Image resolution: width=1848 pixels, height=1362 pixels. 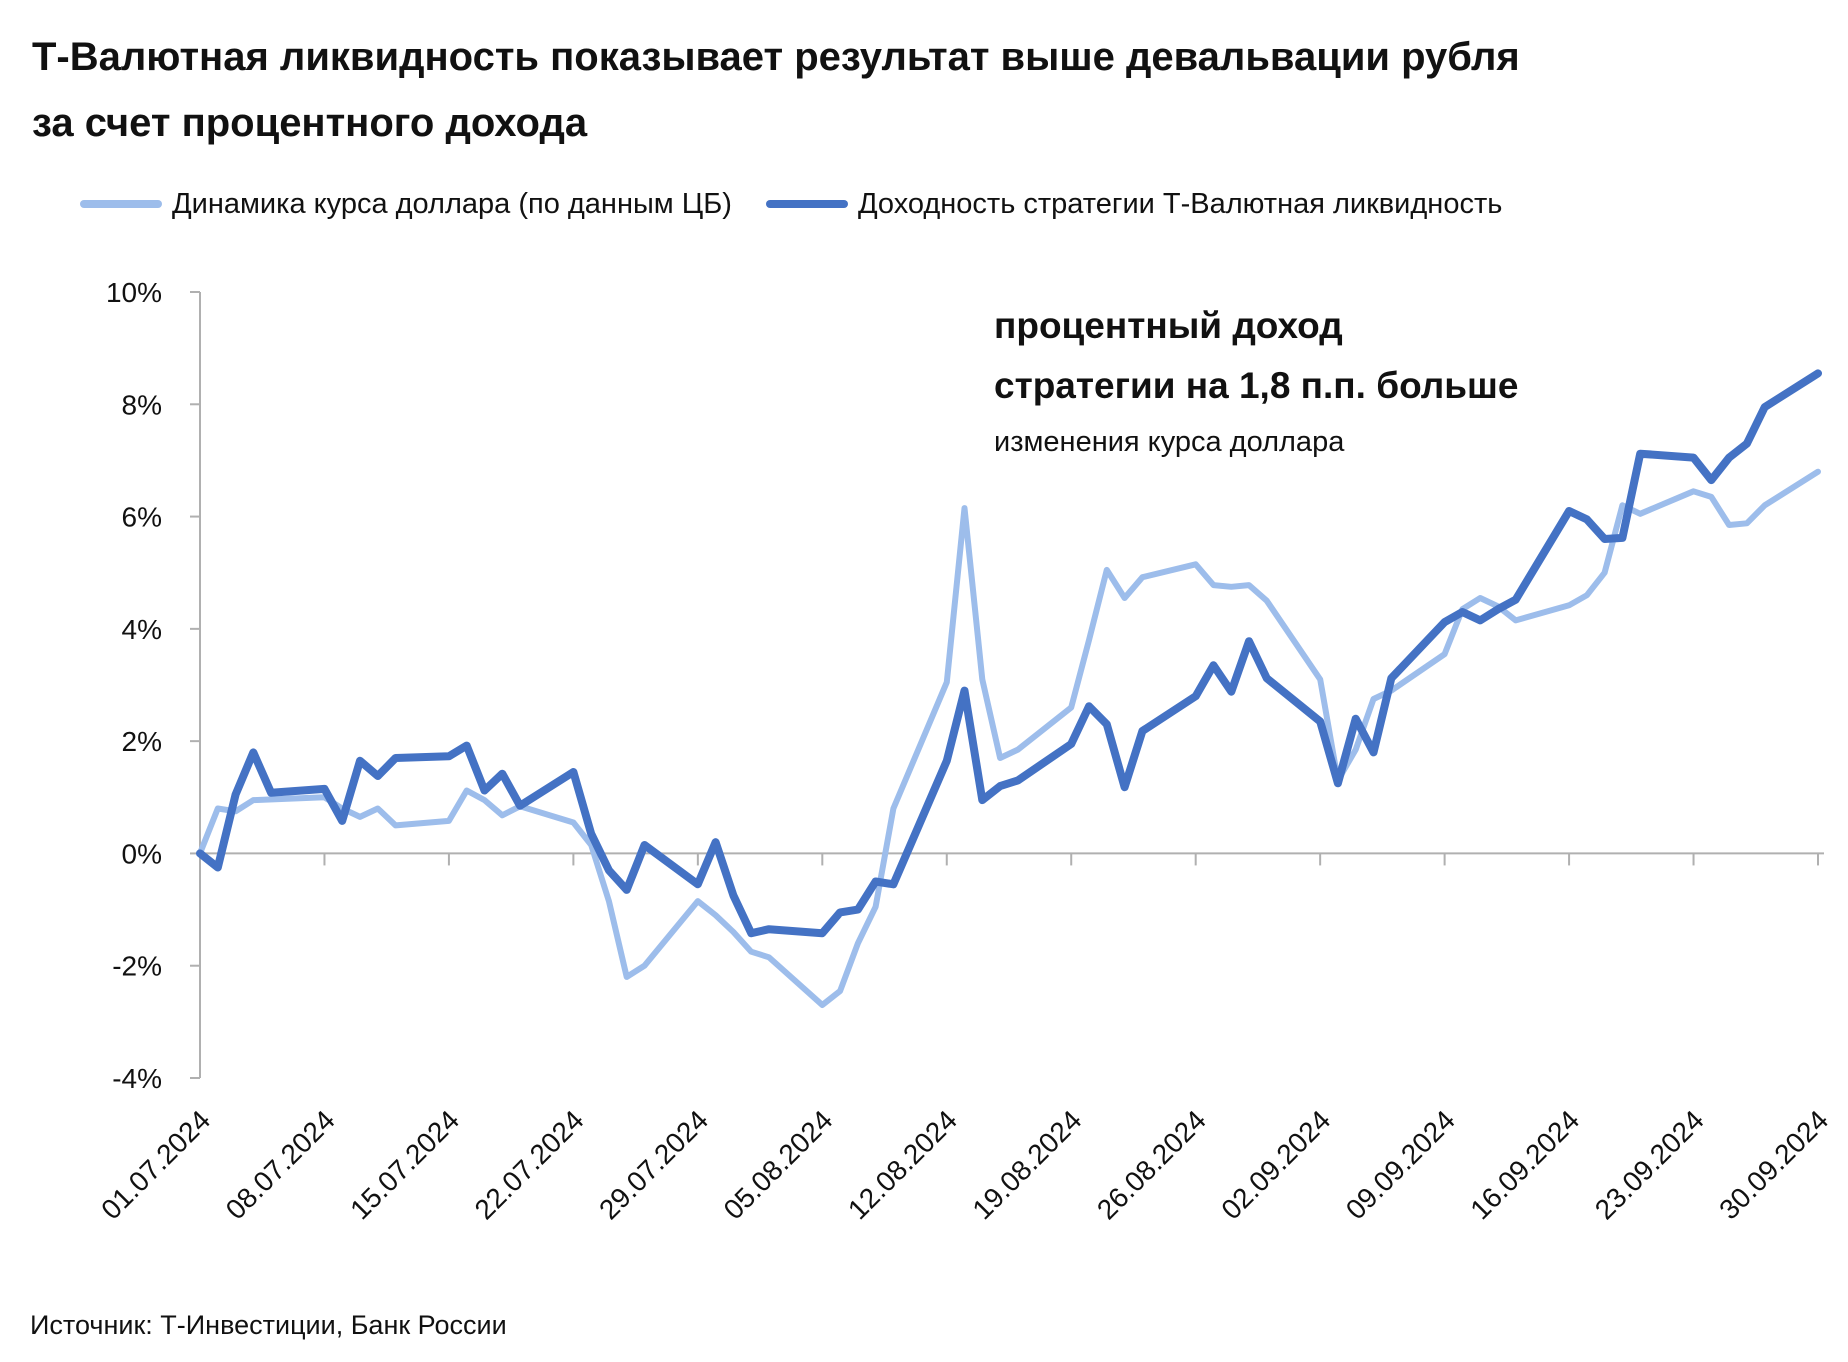 What do you see at coordinates (404, 1164) in the screenshot?
I see `x-tick-label: 15.07.2024` at bounding box center [404, 1164].